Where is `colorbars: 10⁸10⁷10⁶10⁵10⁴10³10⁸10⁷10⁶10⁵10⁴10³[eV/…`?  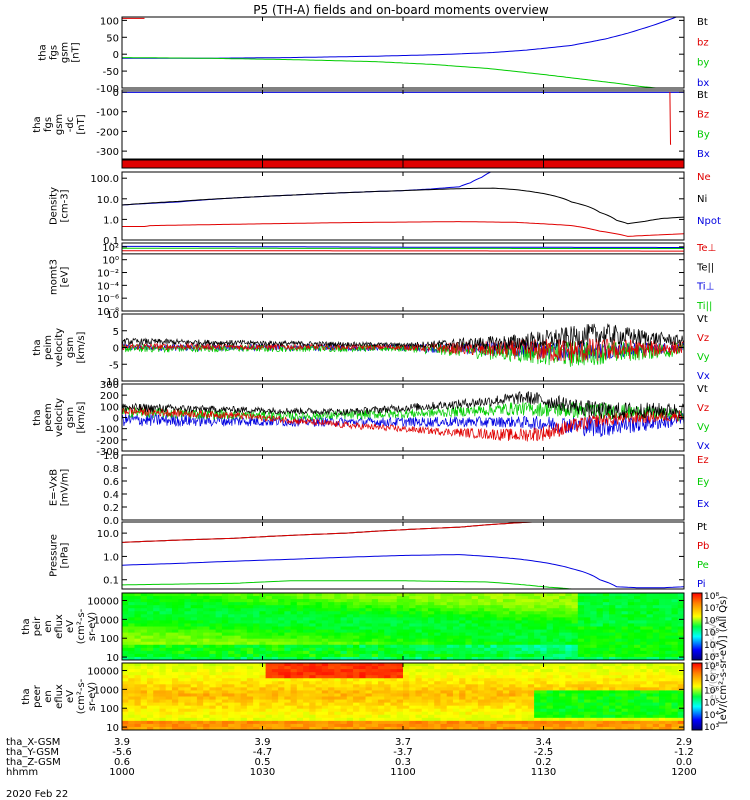 colorbars: 10⁸10⁷10⁶10⁵10⁴10³10⁸10⁷10⁶10⁵10⁴10³[eV/… is located at coordinates (710, 662).